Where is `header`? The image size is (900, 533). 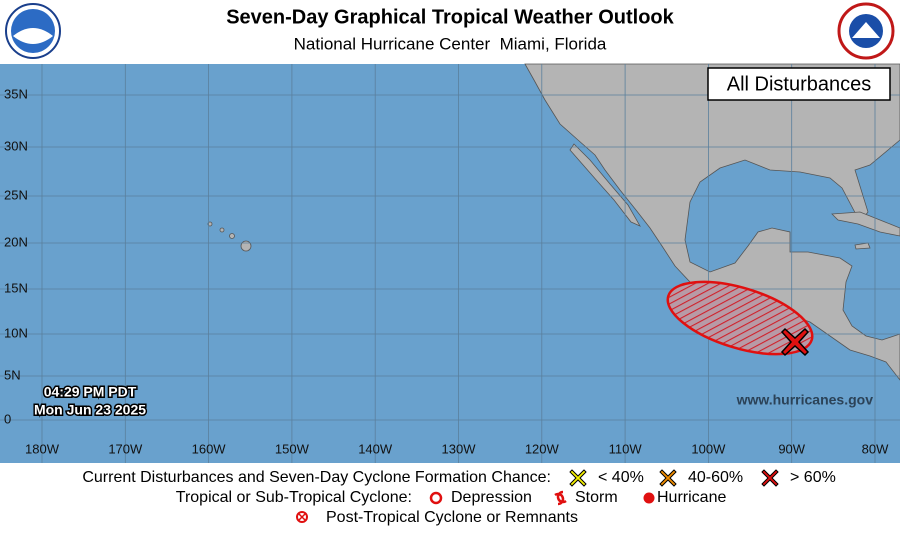 header is located at coordinates (450, 32).